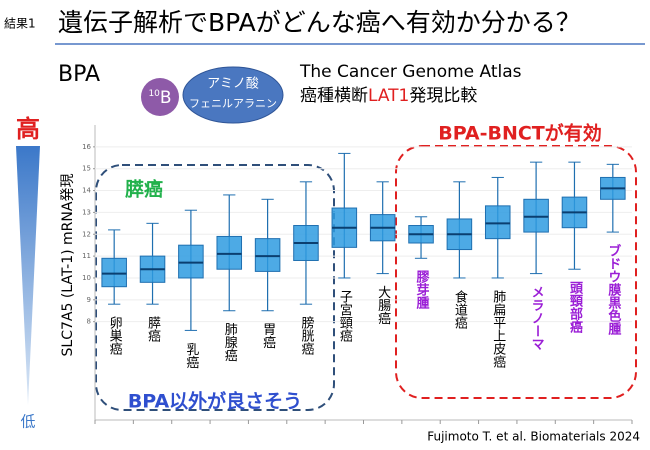 This screenshot has width=650, height=450. I want to click on x-tick-label: 胃癌, so click(268, 336).